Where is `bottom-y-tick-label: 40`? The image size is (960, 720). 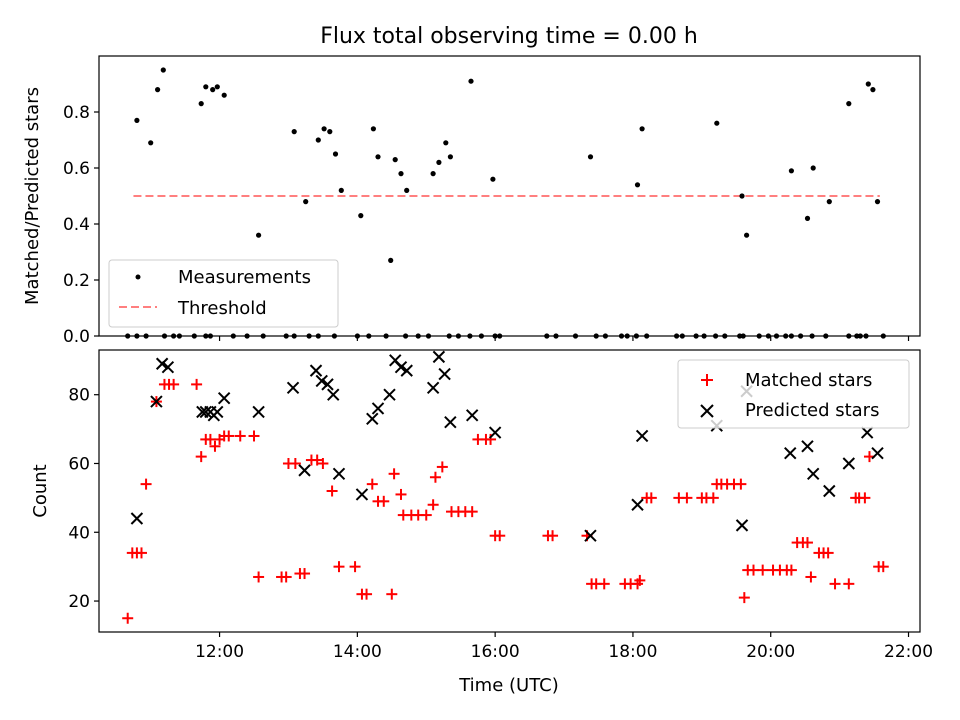 bottom-y-tick-label: 40 is located at coordinates (79, 533).